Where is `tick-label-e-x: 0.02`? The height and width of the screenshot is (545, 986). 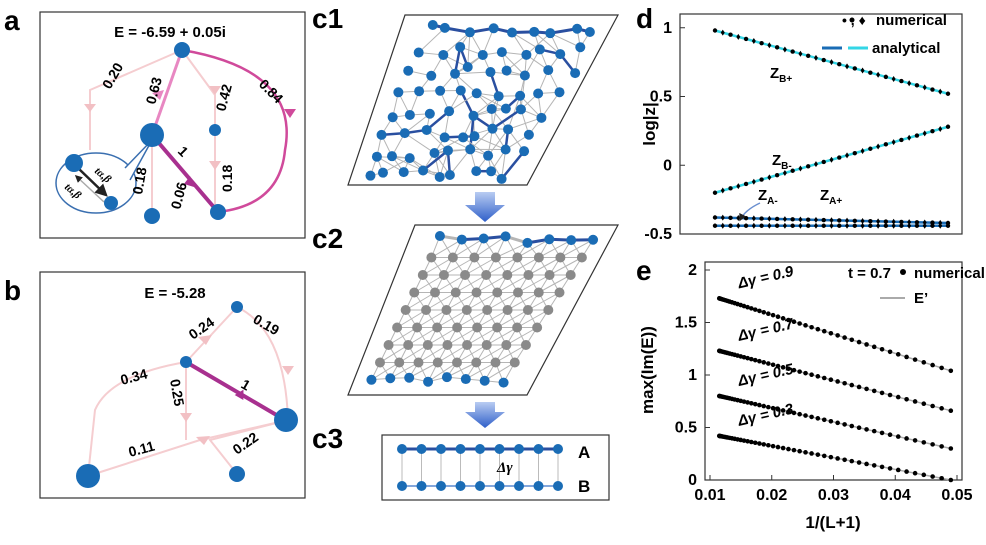
tick-label-e-x: 0.02 is located at coordinates (771, 495).